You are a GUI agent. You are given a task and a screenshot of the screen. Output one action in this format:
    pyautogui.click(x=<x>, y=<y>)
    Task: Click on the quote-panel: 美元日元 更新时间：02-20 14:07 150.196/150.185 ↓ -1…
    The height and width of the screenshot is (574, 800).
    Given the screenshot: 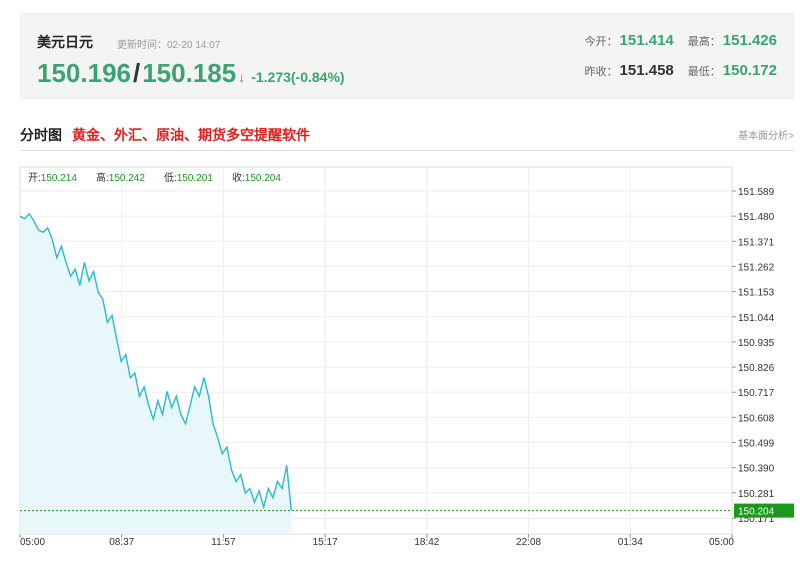 What is the action you would take?
    pyautogui.click(x=407, y=56)
    